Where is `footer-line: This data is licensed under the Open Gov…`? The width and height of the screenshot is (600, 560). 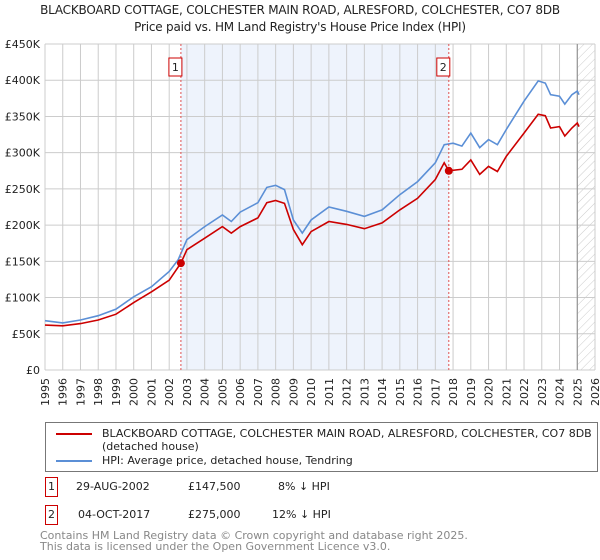
footer-line: This data is licensed under the Open Gov… is located at coordinates (215, 546).